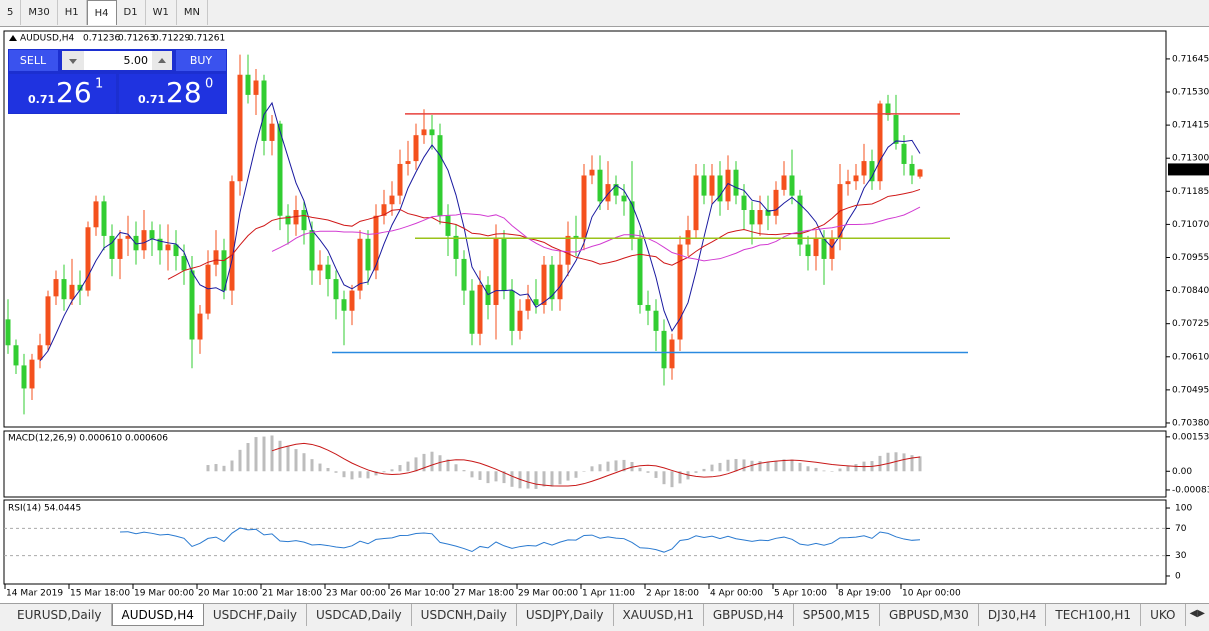  Describe the element at coordinates (33, 60) in the screenshot. I see `sell-button` at that location.